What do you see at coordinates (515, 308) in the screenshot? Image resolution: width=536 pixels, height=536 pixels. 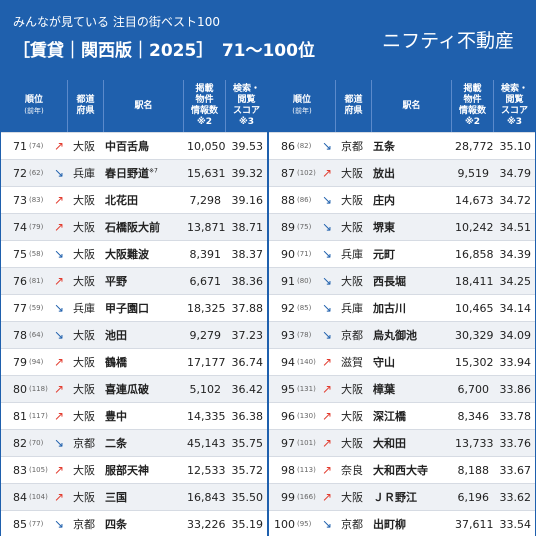 I see `search-score: 34.14` at bounding box center [515, 308].